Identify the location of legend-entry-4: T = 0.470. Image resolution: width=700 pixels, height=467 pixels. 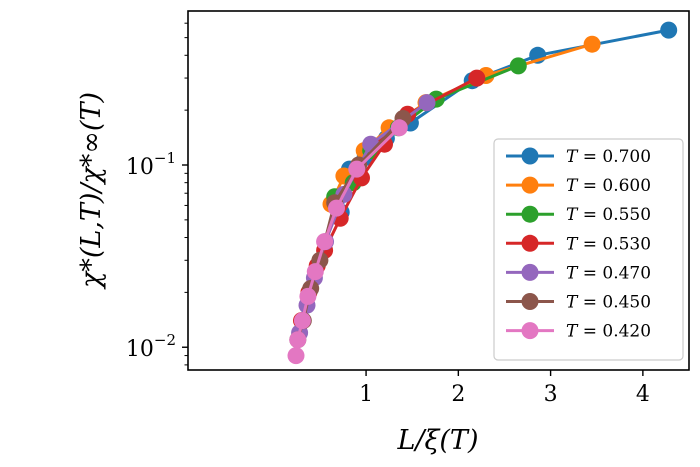
(578, 273).